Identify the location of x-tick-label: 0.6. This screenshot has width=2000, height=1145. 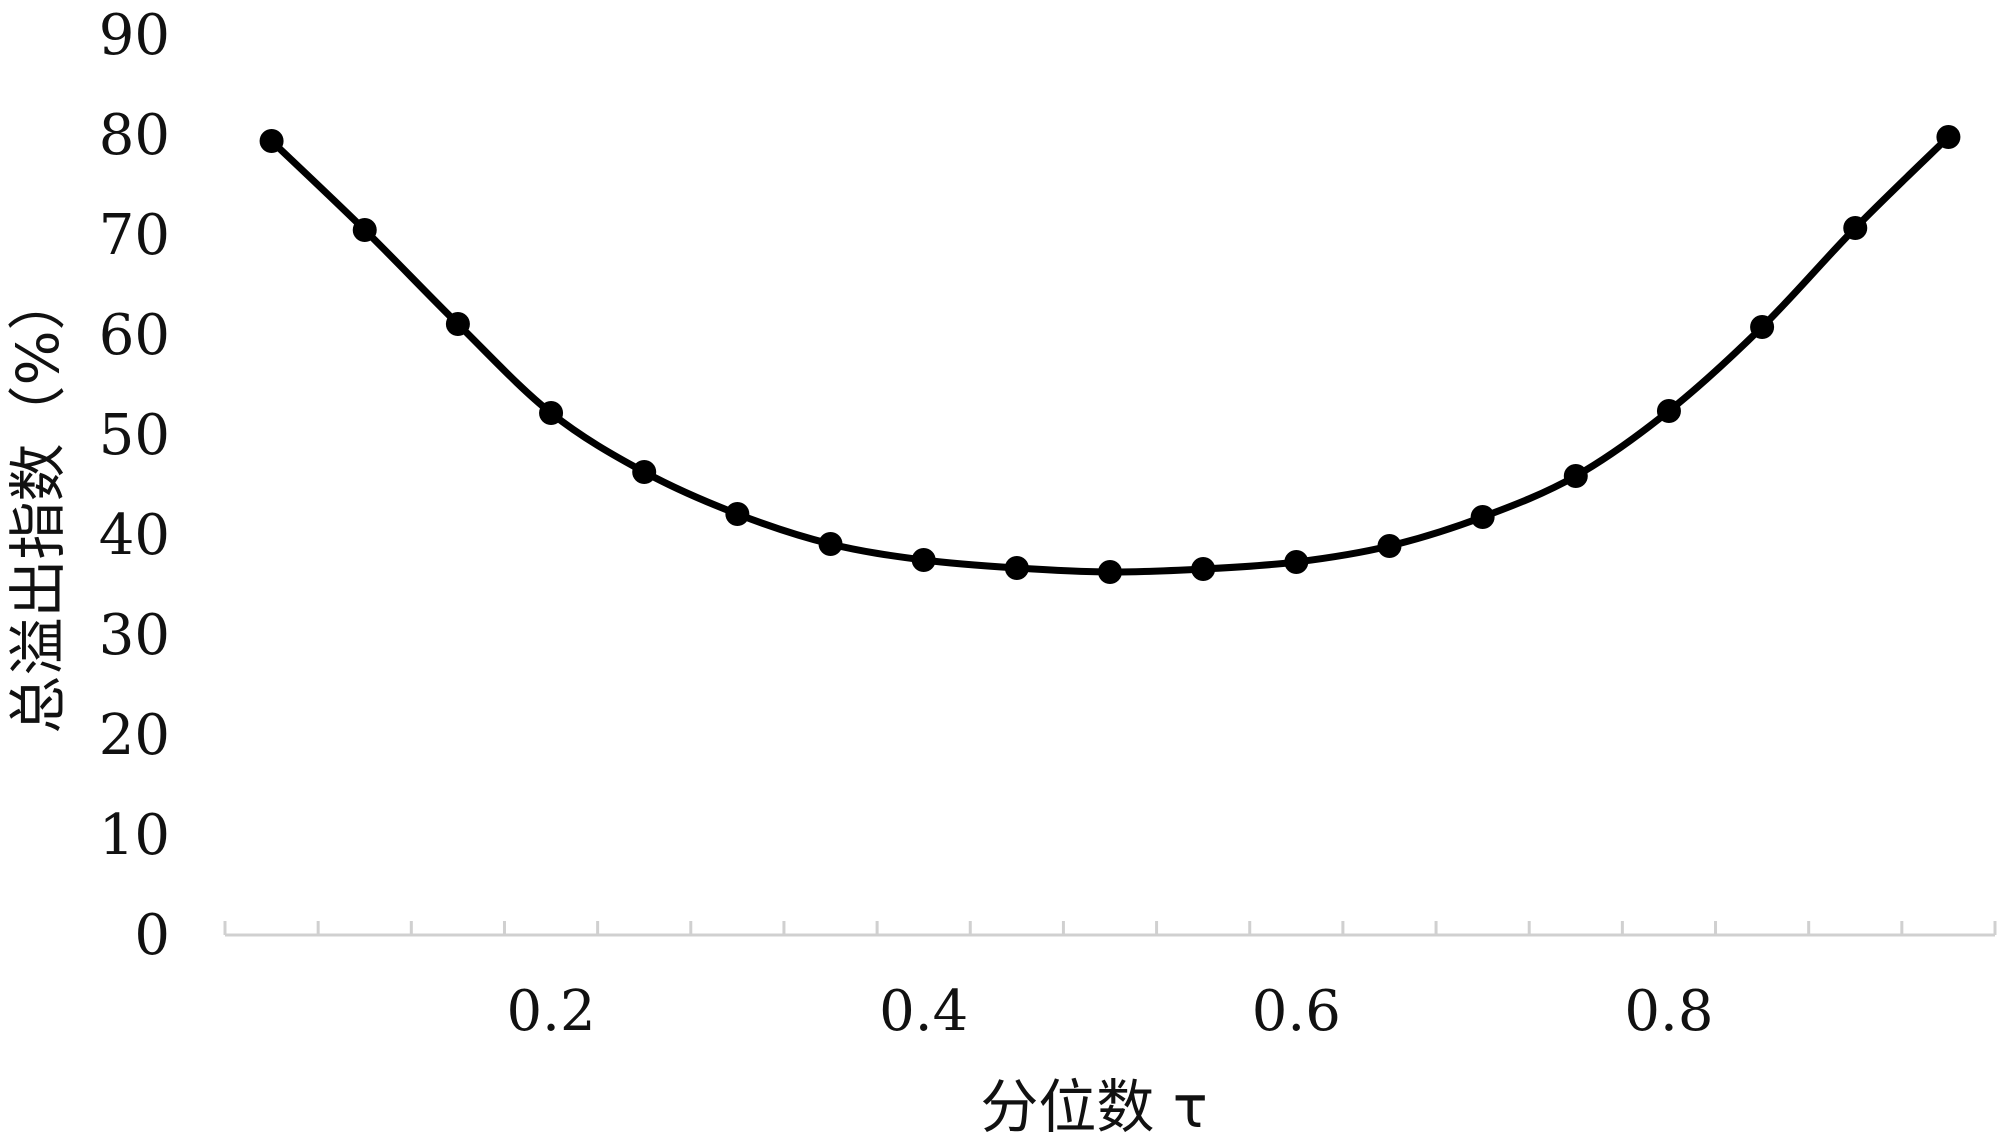
(1296, 1011).